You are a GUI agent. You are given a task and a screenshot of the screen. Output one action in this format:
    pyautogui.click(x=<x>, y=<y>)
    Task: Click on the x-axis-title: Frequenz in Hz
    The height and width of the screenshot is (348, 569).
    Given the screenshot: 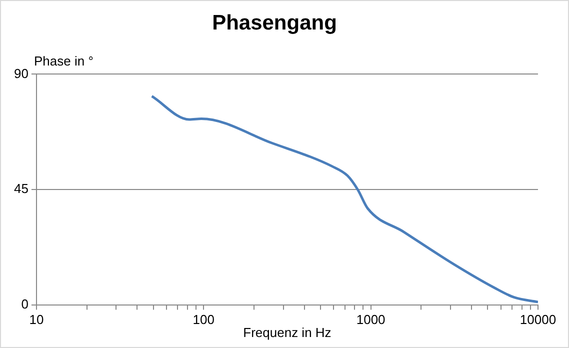 What is the action you would take?
    pyautogui.click(x=287, y=332)
    